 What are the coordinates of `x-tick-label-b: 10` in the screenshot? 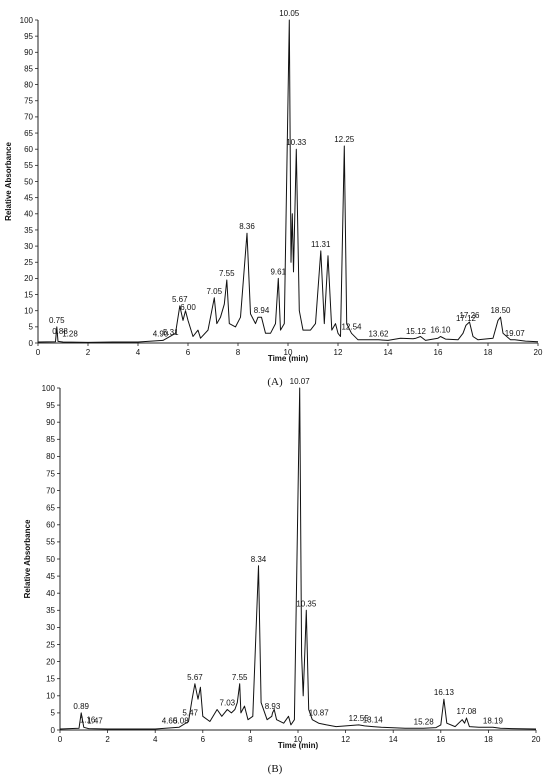 It's located at (298, 739).